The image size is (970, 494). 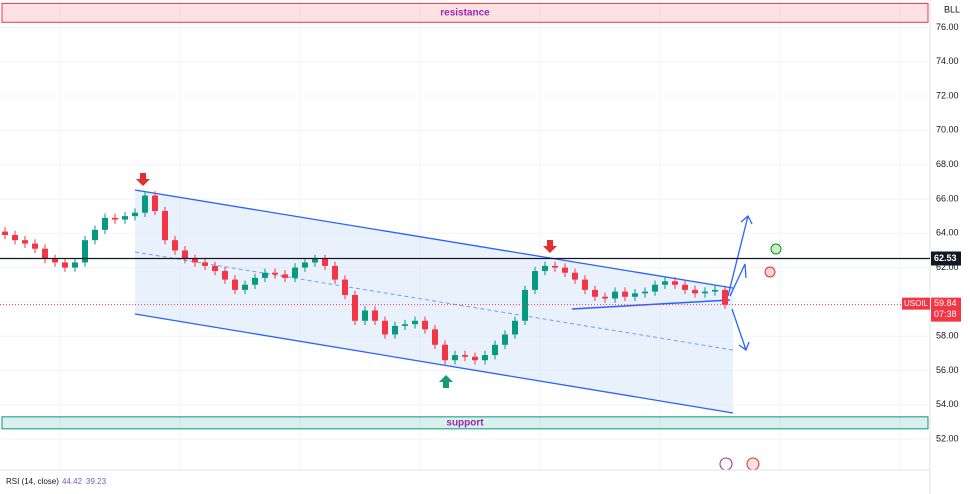 What do you see at coordinates (947, 130) in the screenshot?
I see `y-tick-label: 70.00` at bounding box center [947, 130].